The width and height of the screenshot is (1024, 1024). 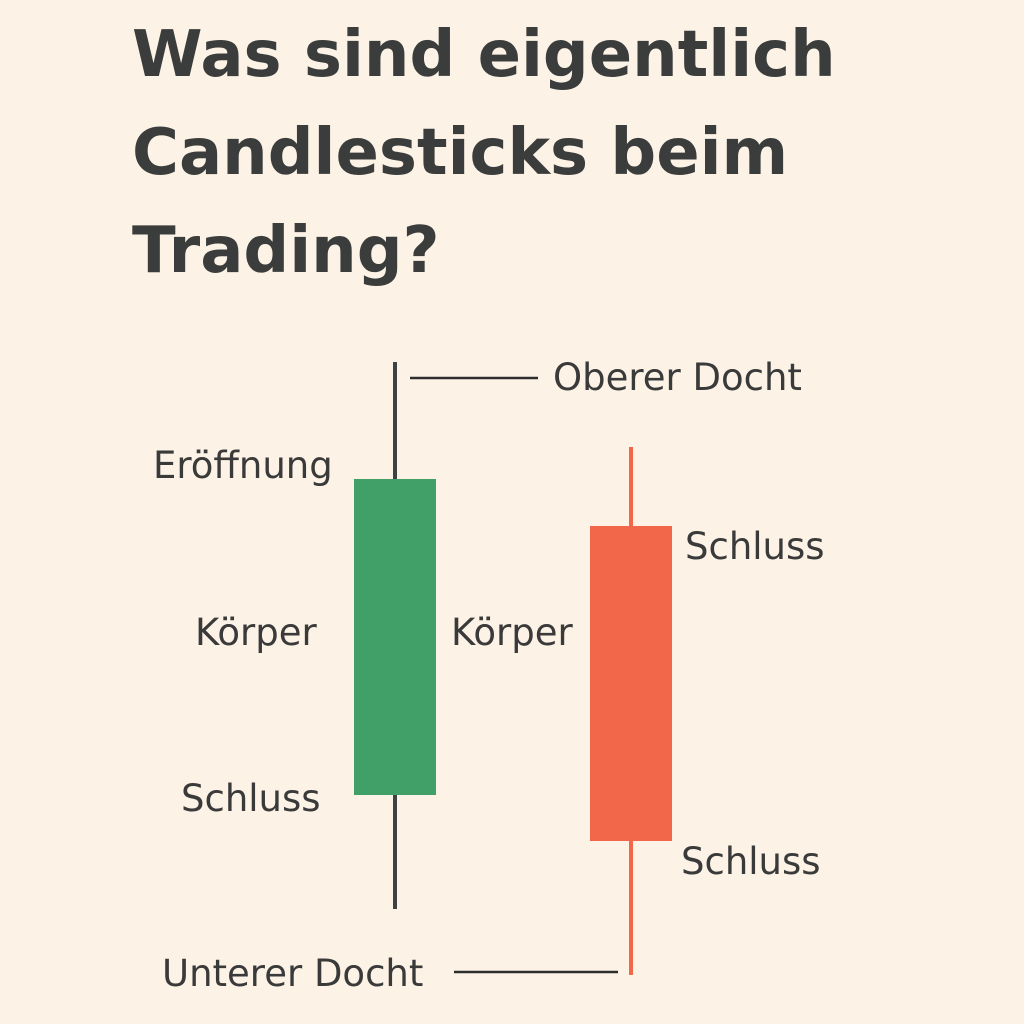 I want to click on title-line-2: Candlesticks beim, so click(x=460, y=153).